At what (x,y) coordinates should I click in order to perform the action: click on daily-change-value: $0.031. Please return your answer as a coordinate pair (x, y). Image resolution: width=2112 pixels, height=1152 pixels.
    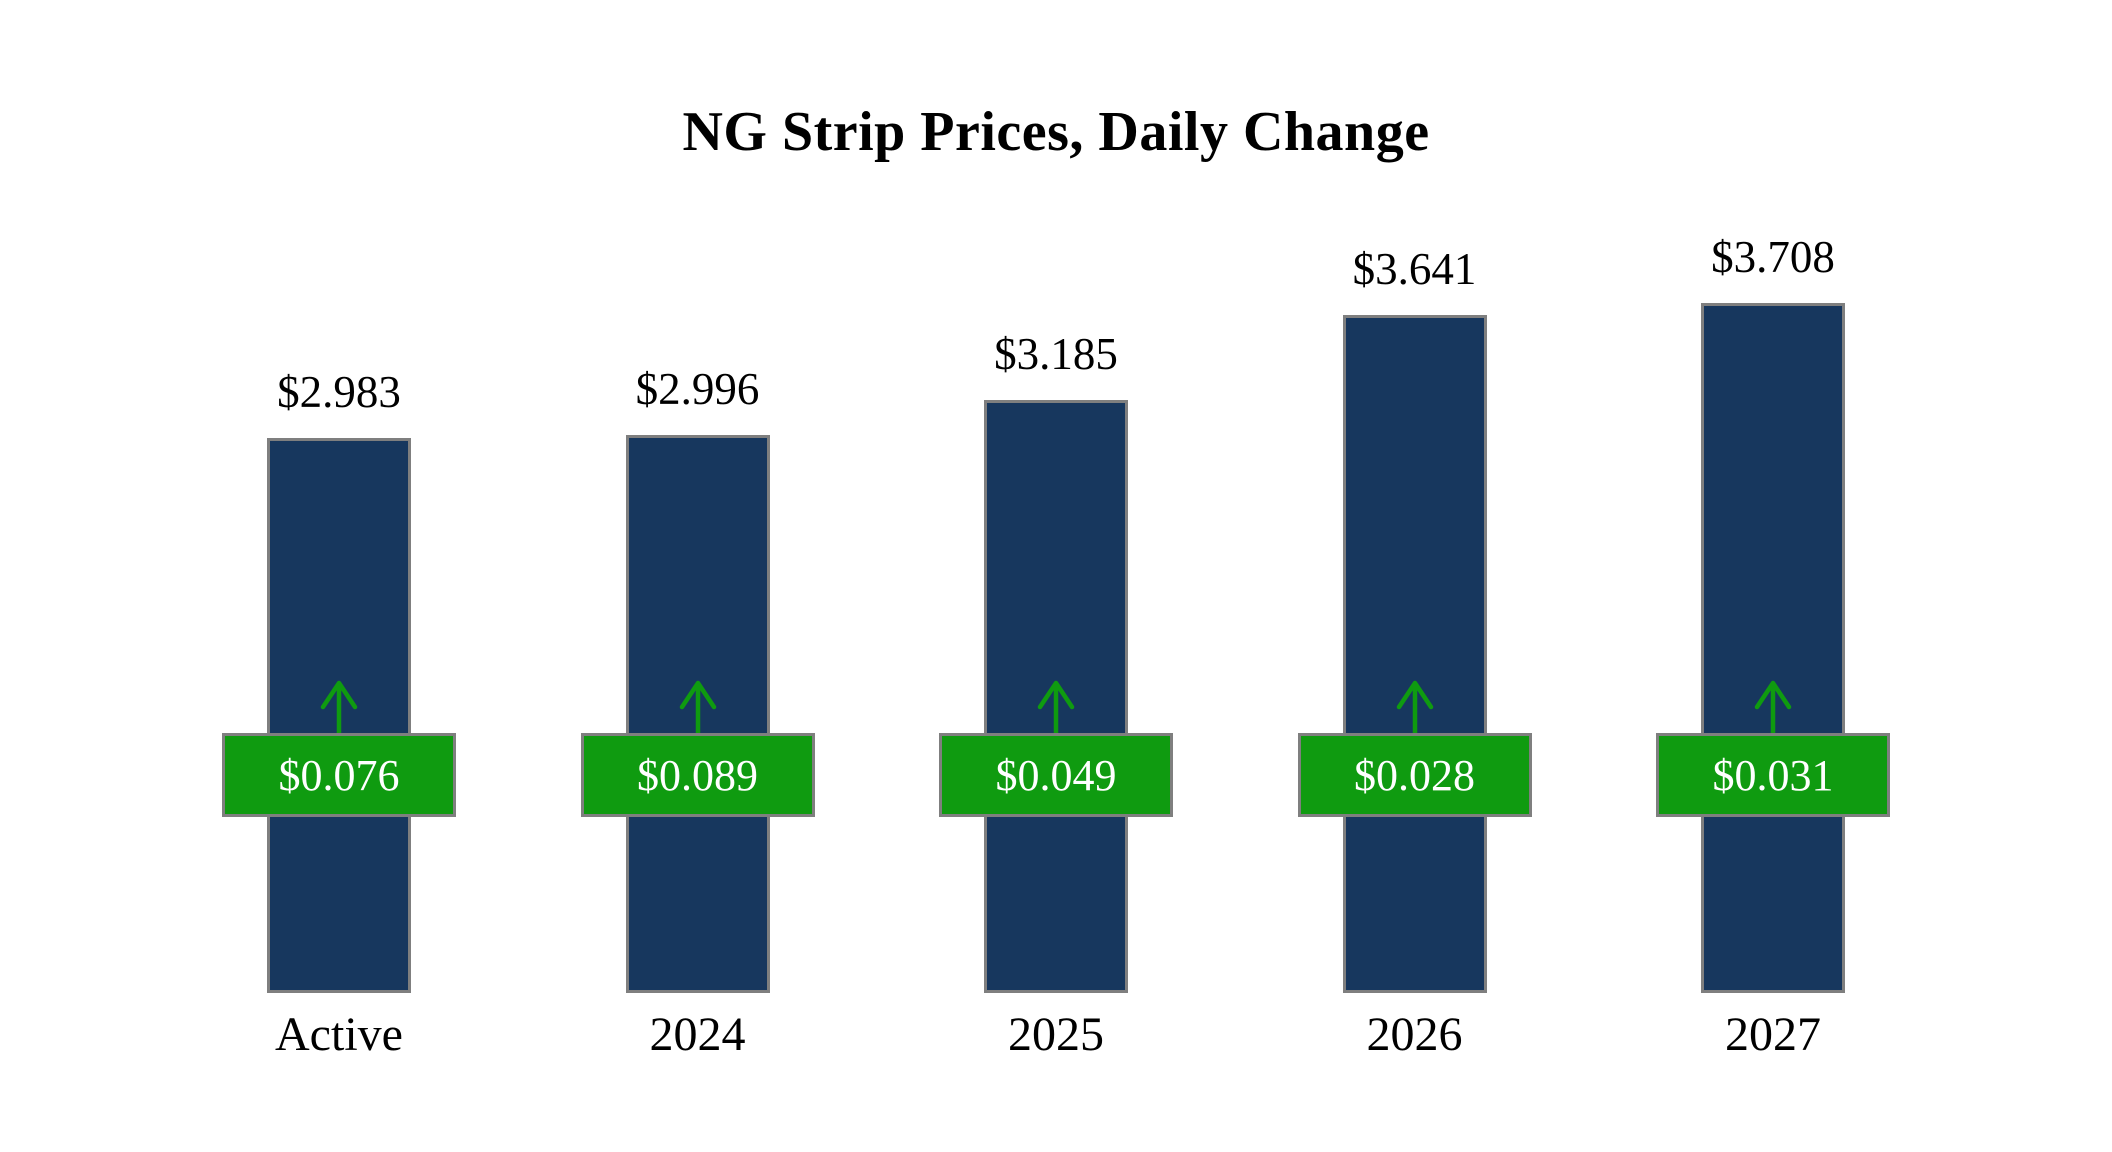
    Looking at the image, I should click on (1773, 775).